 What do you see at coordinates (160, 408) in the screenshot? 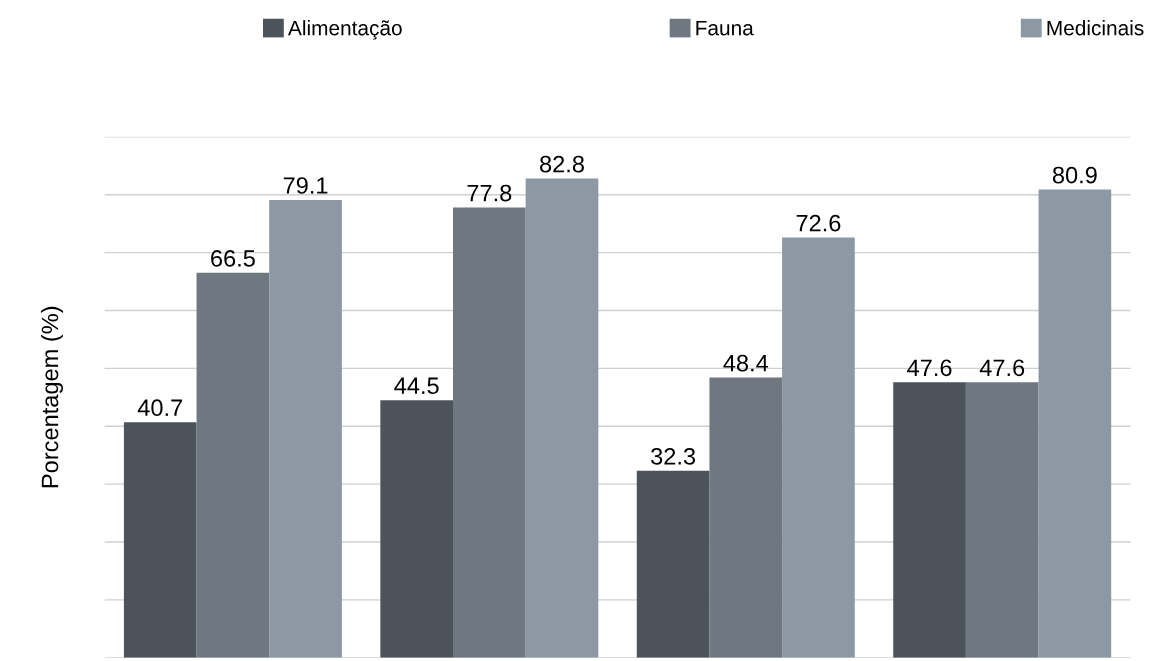
I see `data-label: 40.7` at bounding box center [160, 408].